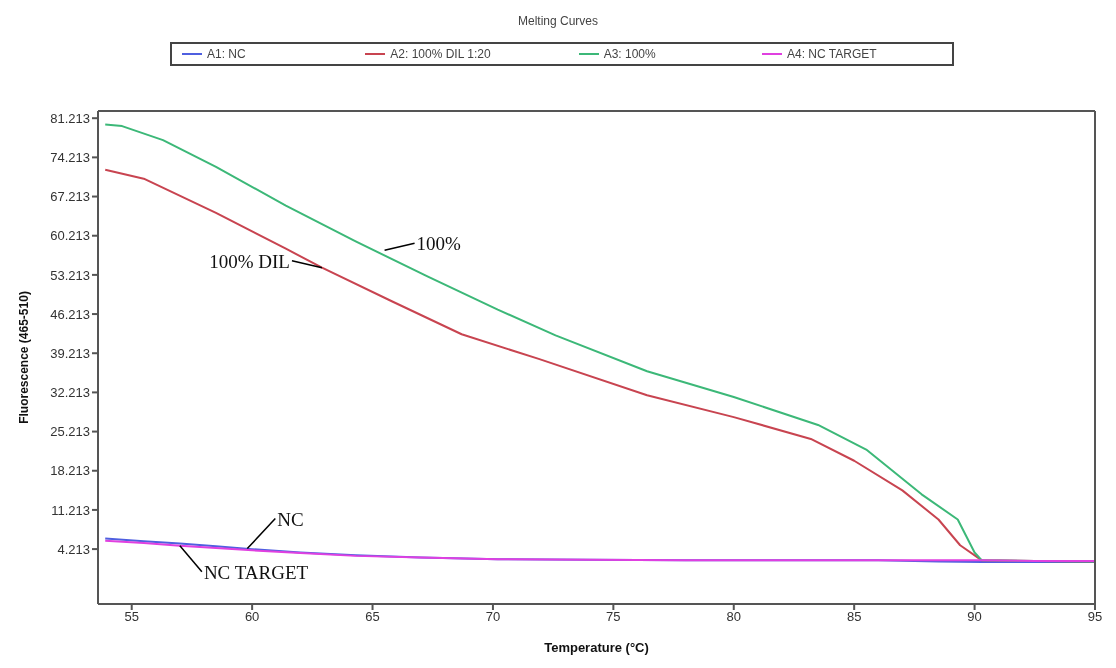 The image size is (1116, 668). What do you see at coordinates (252, 617) in the screenshot?
I see `x-tick-label: 60` at bounding box center [252, 617].